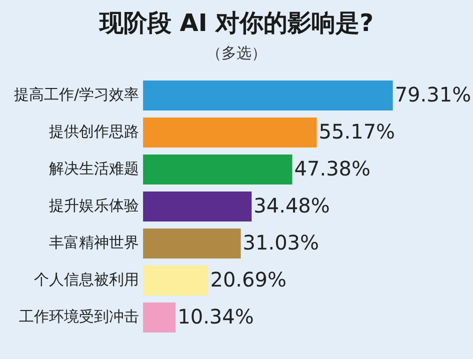  I want to click on y-tick-label: 工作环境受到冲击, so click(79, 316).